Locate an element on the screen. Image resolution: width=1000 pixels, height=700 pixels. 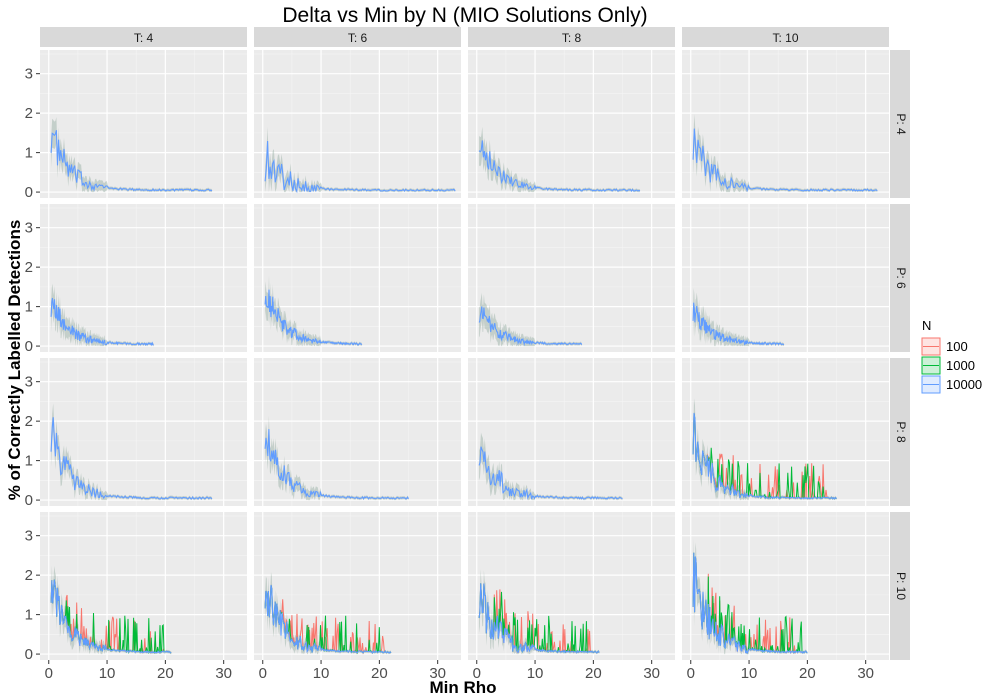
facet-strip-row-4: P: 10 is located at coordinates (900, 586).